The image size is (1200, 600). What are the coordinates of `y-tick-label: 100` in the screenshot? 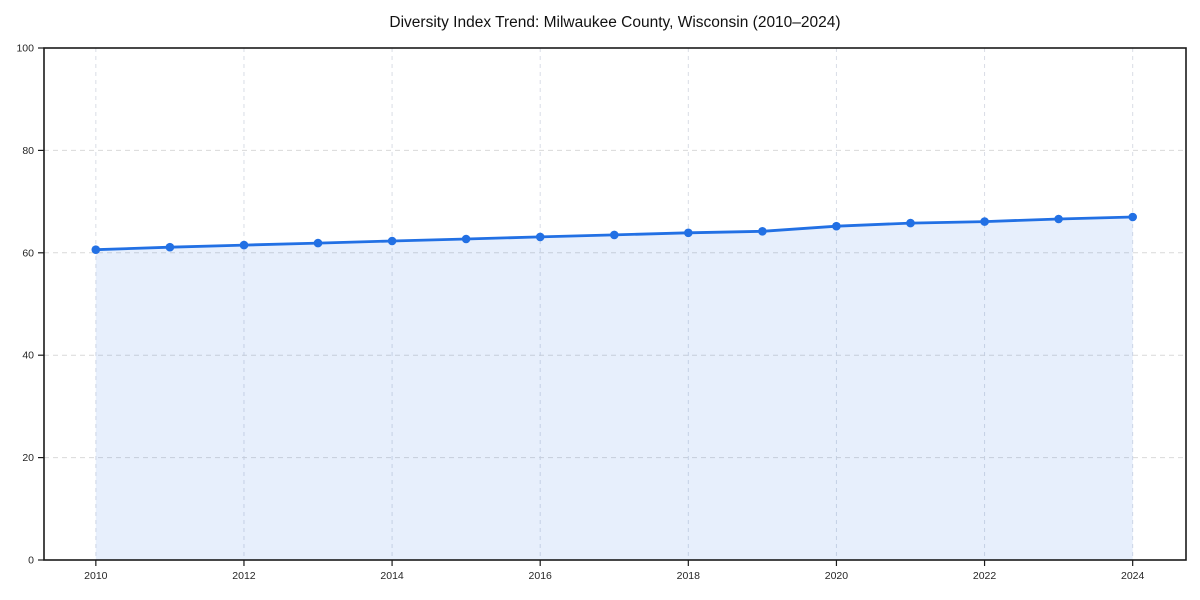 It's located at (25, 49).